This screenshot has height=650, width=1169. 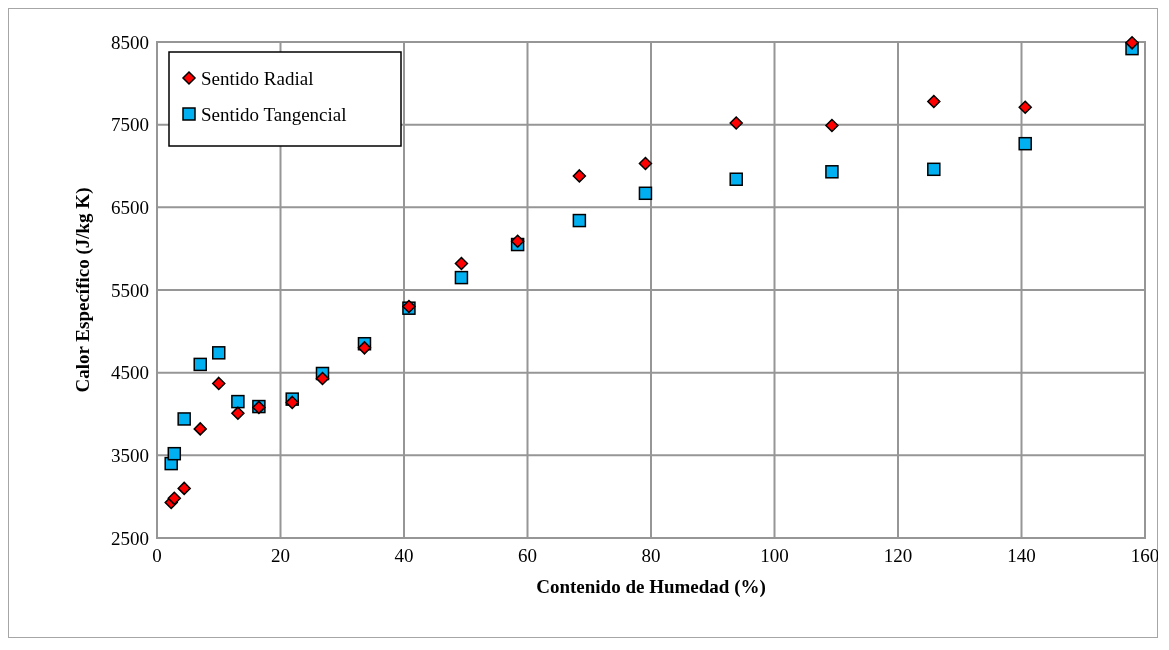 I want to click on x-tick-label: 20, so click(x=280, y=555).